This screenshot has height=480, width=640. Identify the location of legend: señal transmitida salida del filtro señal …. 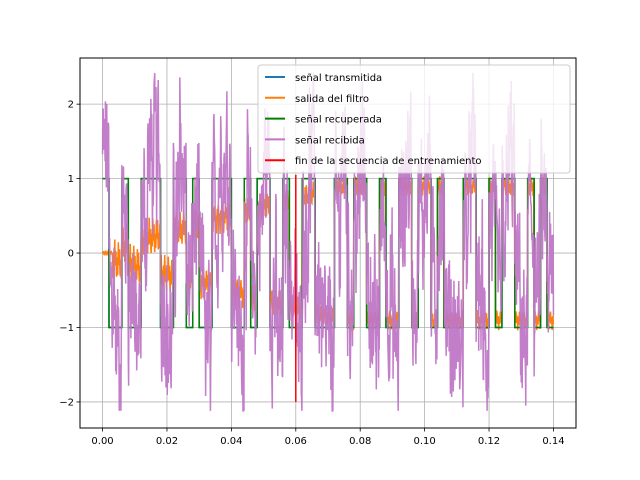
(414, 119).